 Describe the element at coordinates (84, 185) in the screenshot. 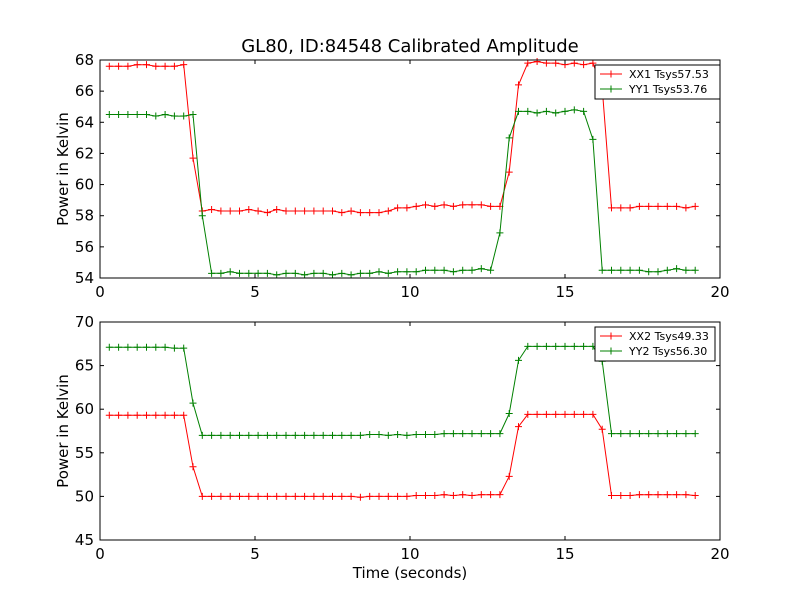

I see `y-tick-label: 60` at that location.